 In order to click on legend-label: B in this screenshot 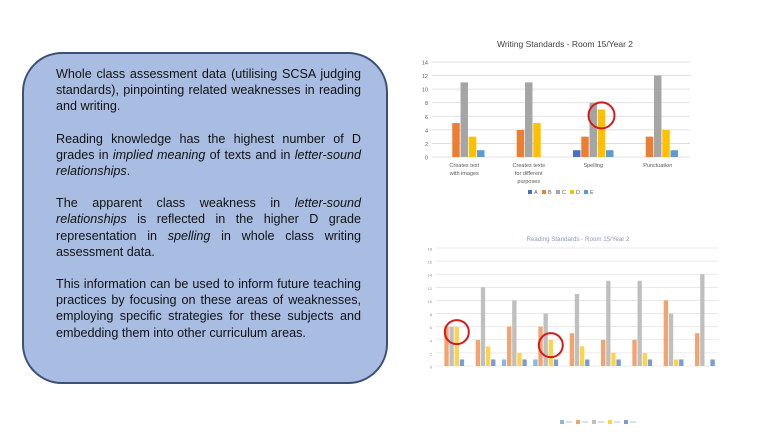, I will do `click(550, 193)`.